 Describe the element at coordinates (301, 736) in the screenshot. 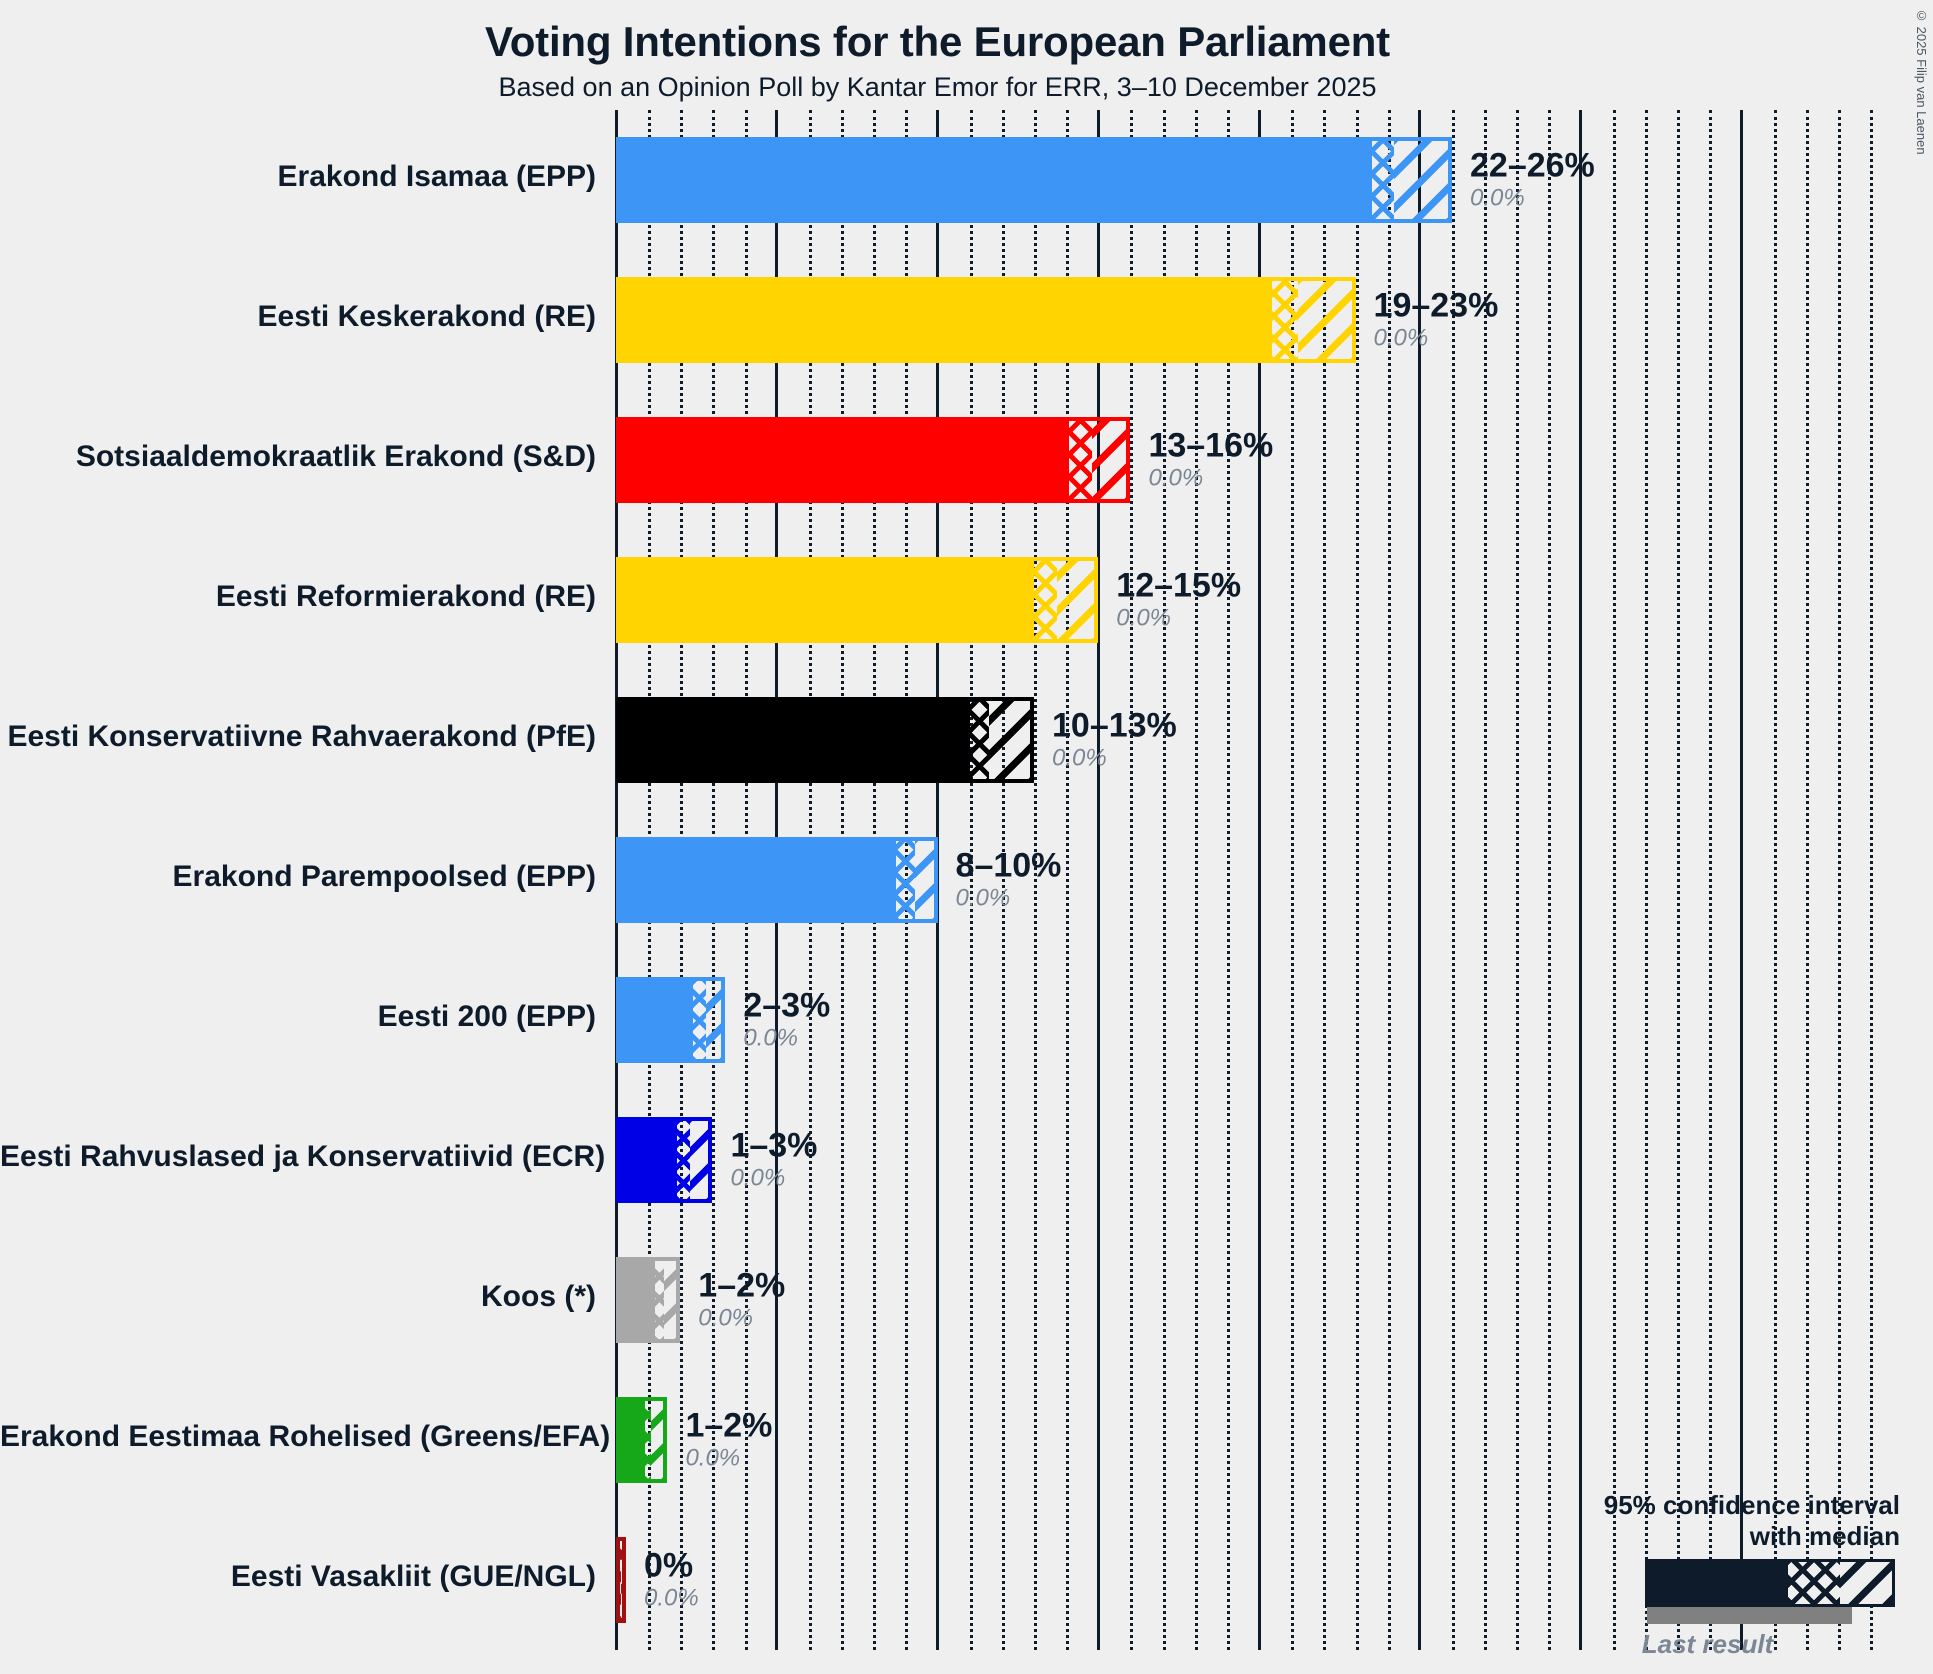

I see `party-label: Eesti Konservatiivne Rahvaerakond (PfE)` at that location.